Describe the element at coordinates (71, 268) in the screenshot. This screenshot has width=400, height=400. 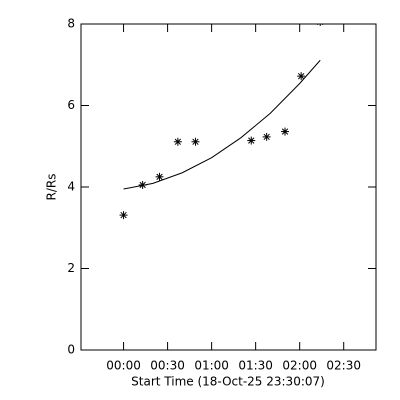
I see `y-tick-label: 2` at that location.